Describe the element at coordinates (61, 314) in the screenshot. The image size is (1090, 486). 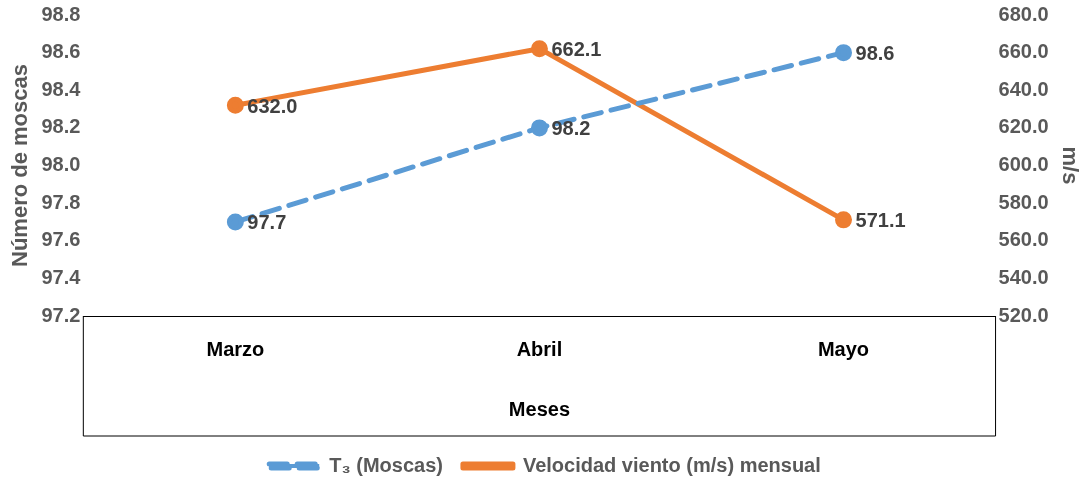
I see `y-tick-label: 97.2` at that location.